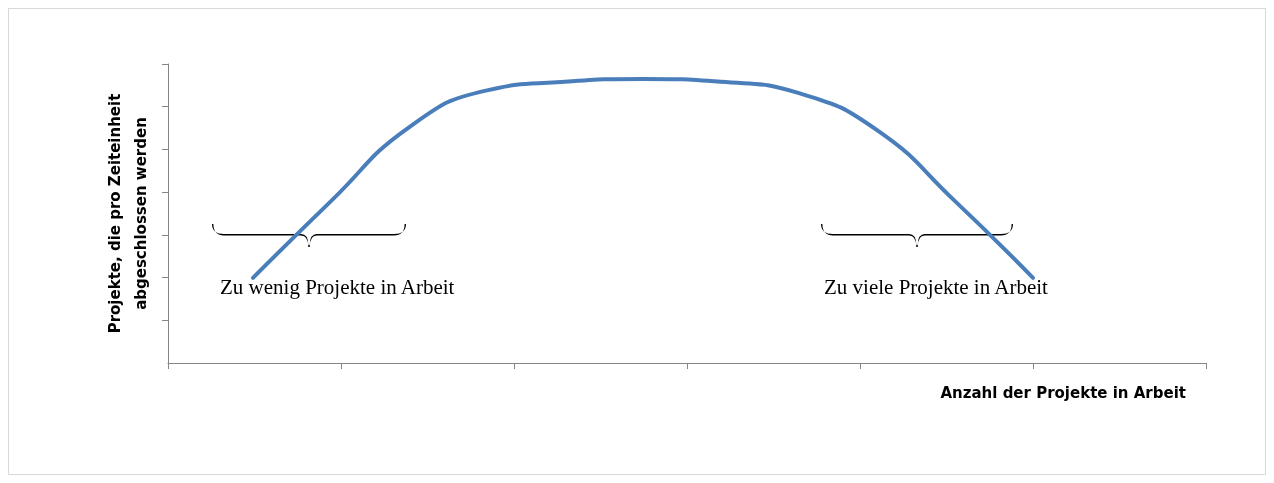 This screenshot has height=483, width=1274. What do you see at coordinates (936, 287) in the screenshot?
I see `annotation: Zu viele Projekte in Arbeit` at bounding box center [936, 287].